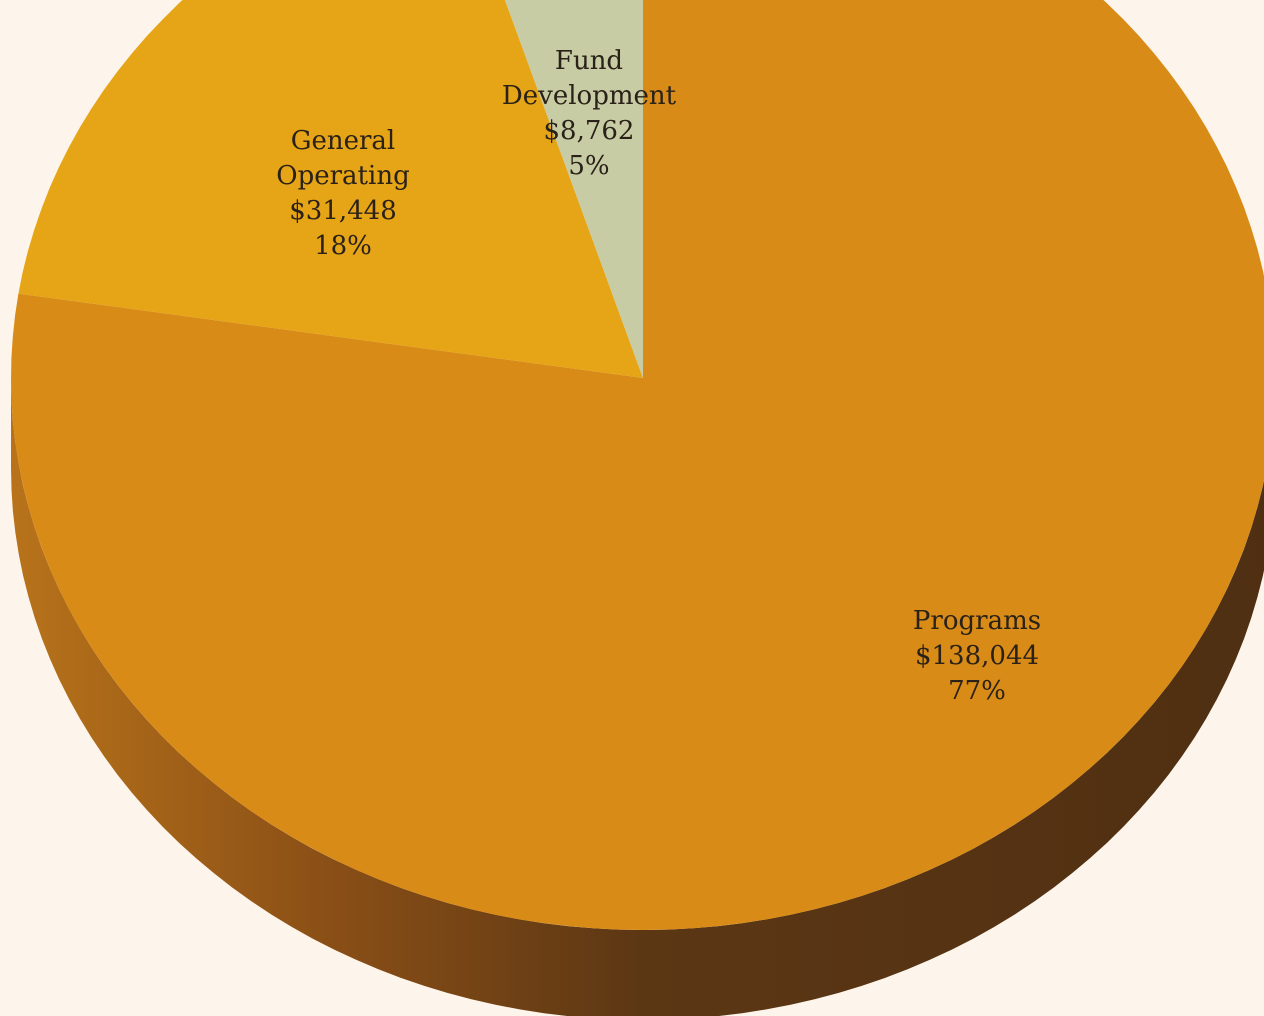  What do you see at coordinates (589, 113) in the screenshot?
I see `slice-label-fund-development: Fund Development $8,762 5%` at bounding box center [589, 113].